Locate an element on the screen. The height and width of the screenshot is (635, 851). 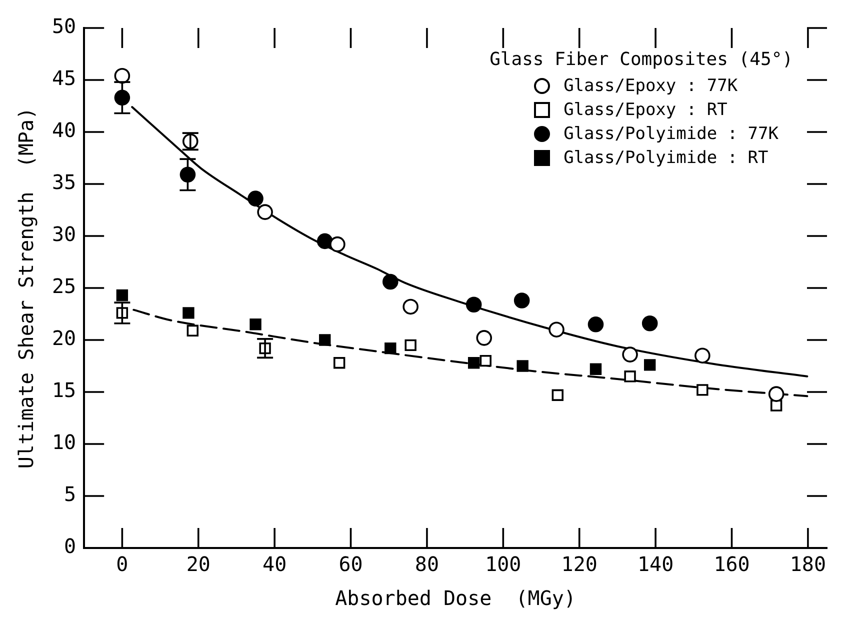
x-tick-label: 120 is located at coordinates (579, 564).